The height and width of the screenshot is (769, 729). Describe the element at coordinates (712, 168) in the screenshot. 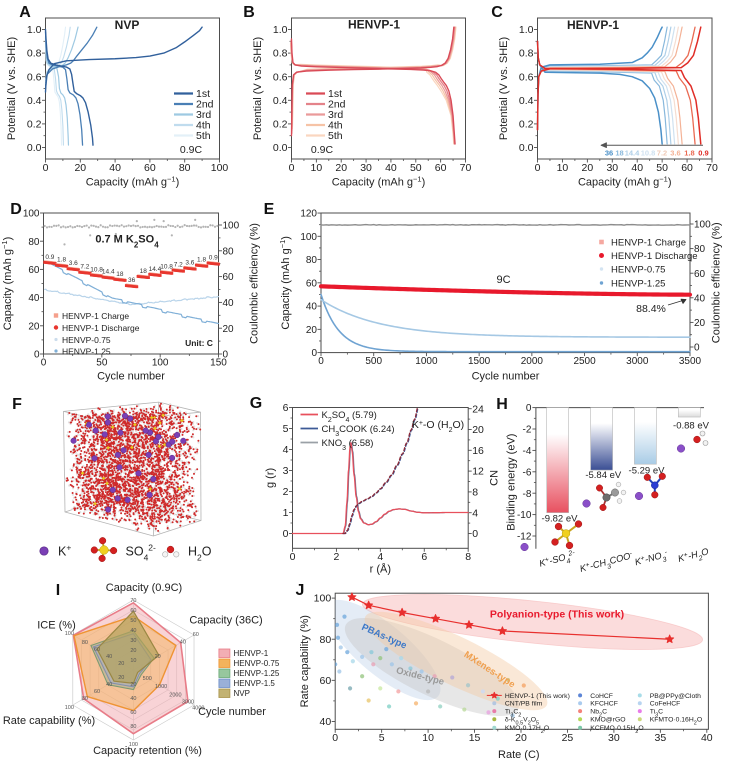

I see `svg-text: 70` at that location.